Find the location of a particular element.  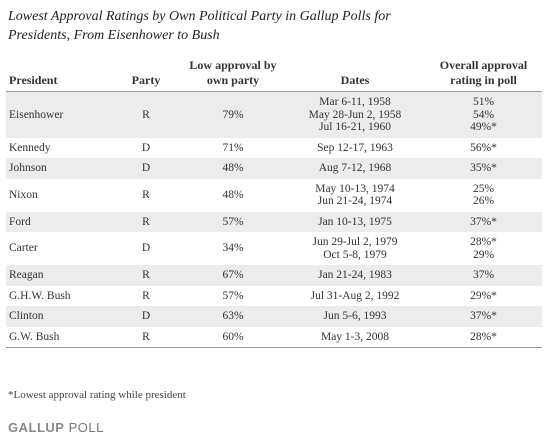

president-cell: Johnson is located at coordinates (58, 168).